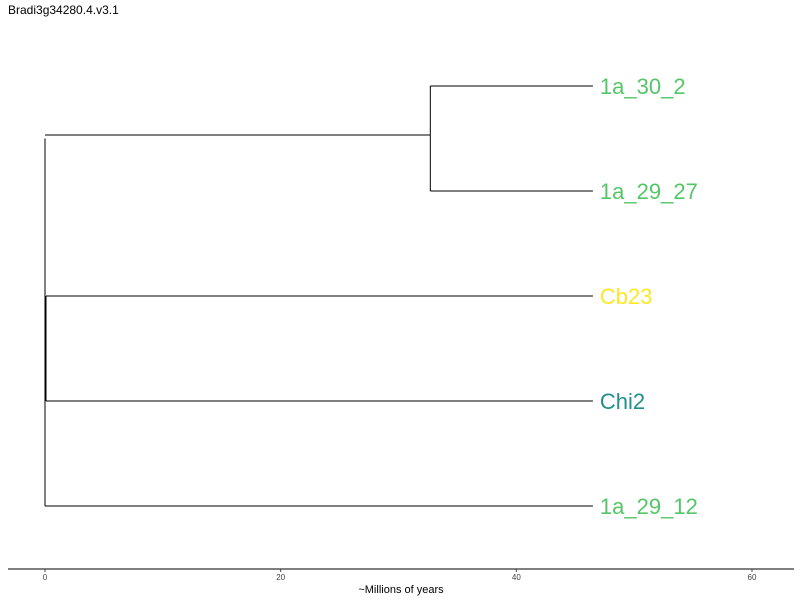 This screenshot has height=600, width=800. Describe the element at coordinates (752, 577) in the screenshot. I see `axis-tick-label: 60` at that location.